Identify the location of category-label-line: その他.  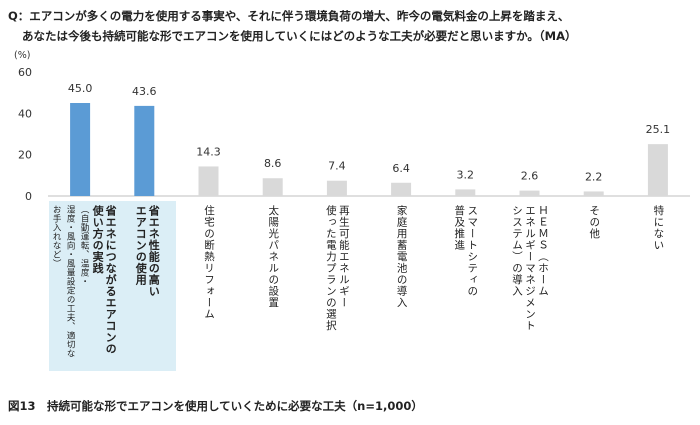
(594, 222).